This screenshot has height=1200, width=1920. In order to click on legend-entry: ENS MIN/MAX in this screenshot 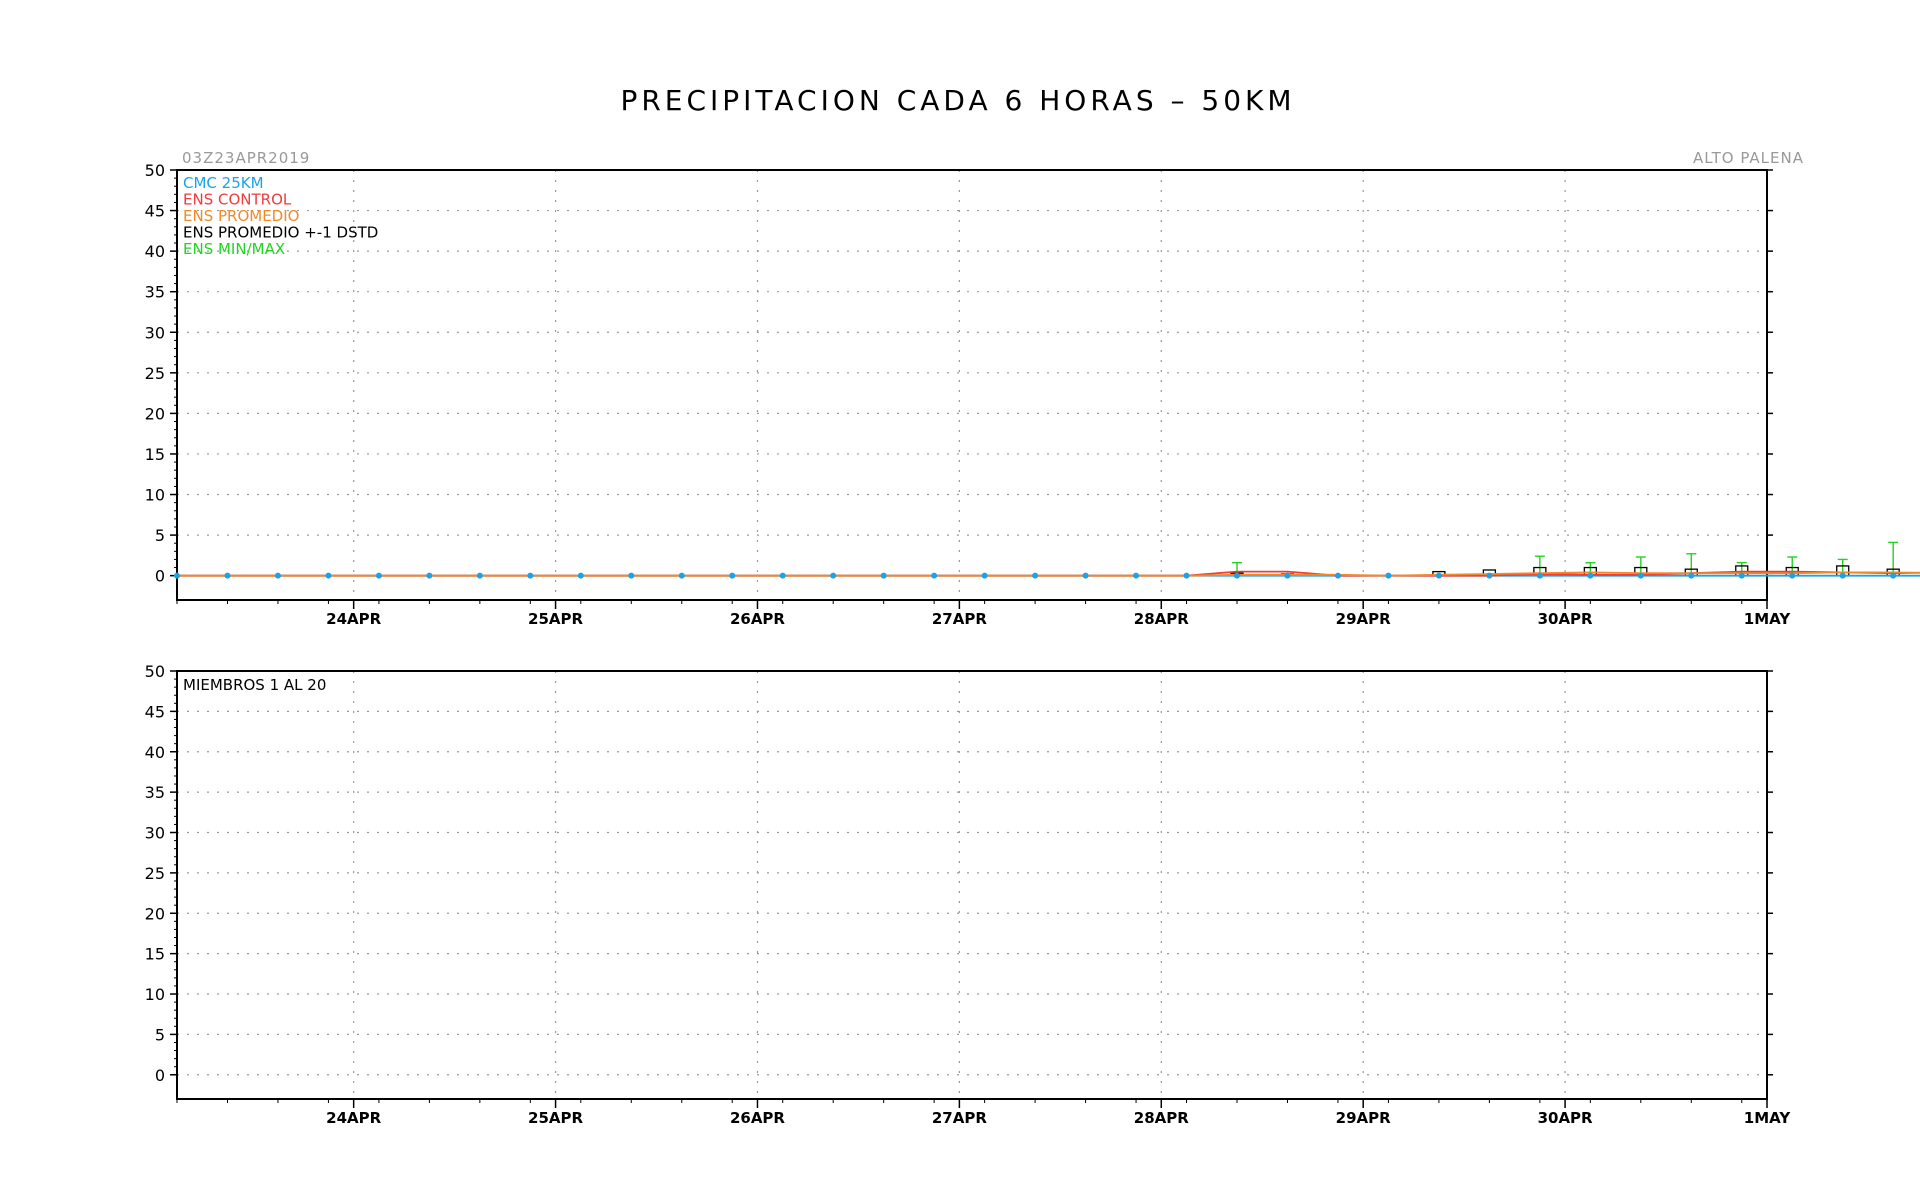, I will do `click(234, 249)`.